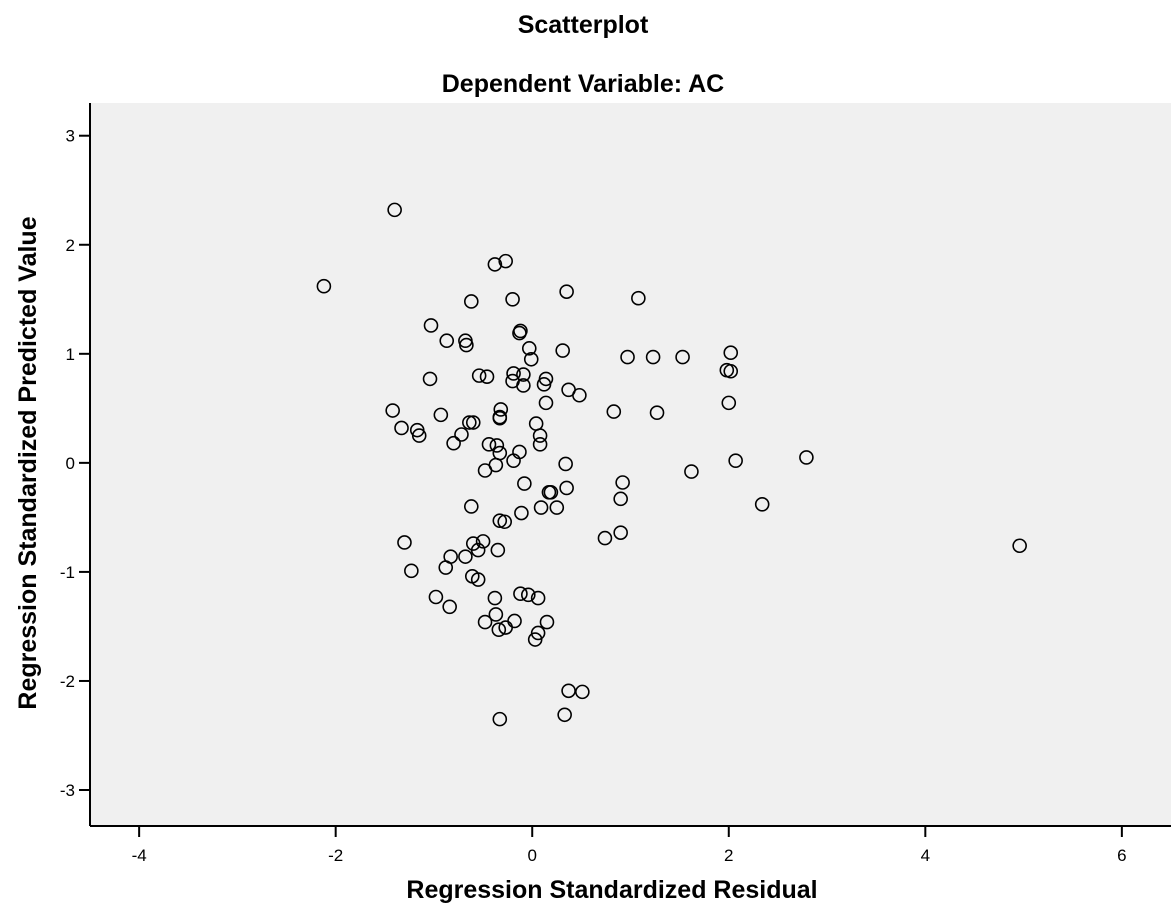 Image resolution: width=1171 pixels, height=918 pixels. I want to click on x-tick-label: 4, so click(925, 855).